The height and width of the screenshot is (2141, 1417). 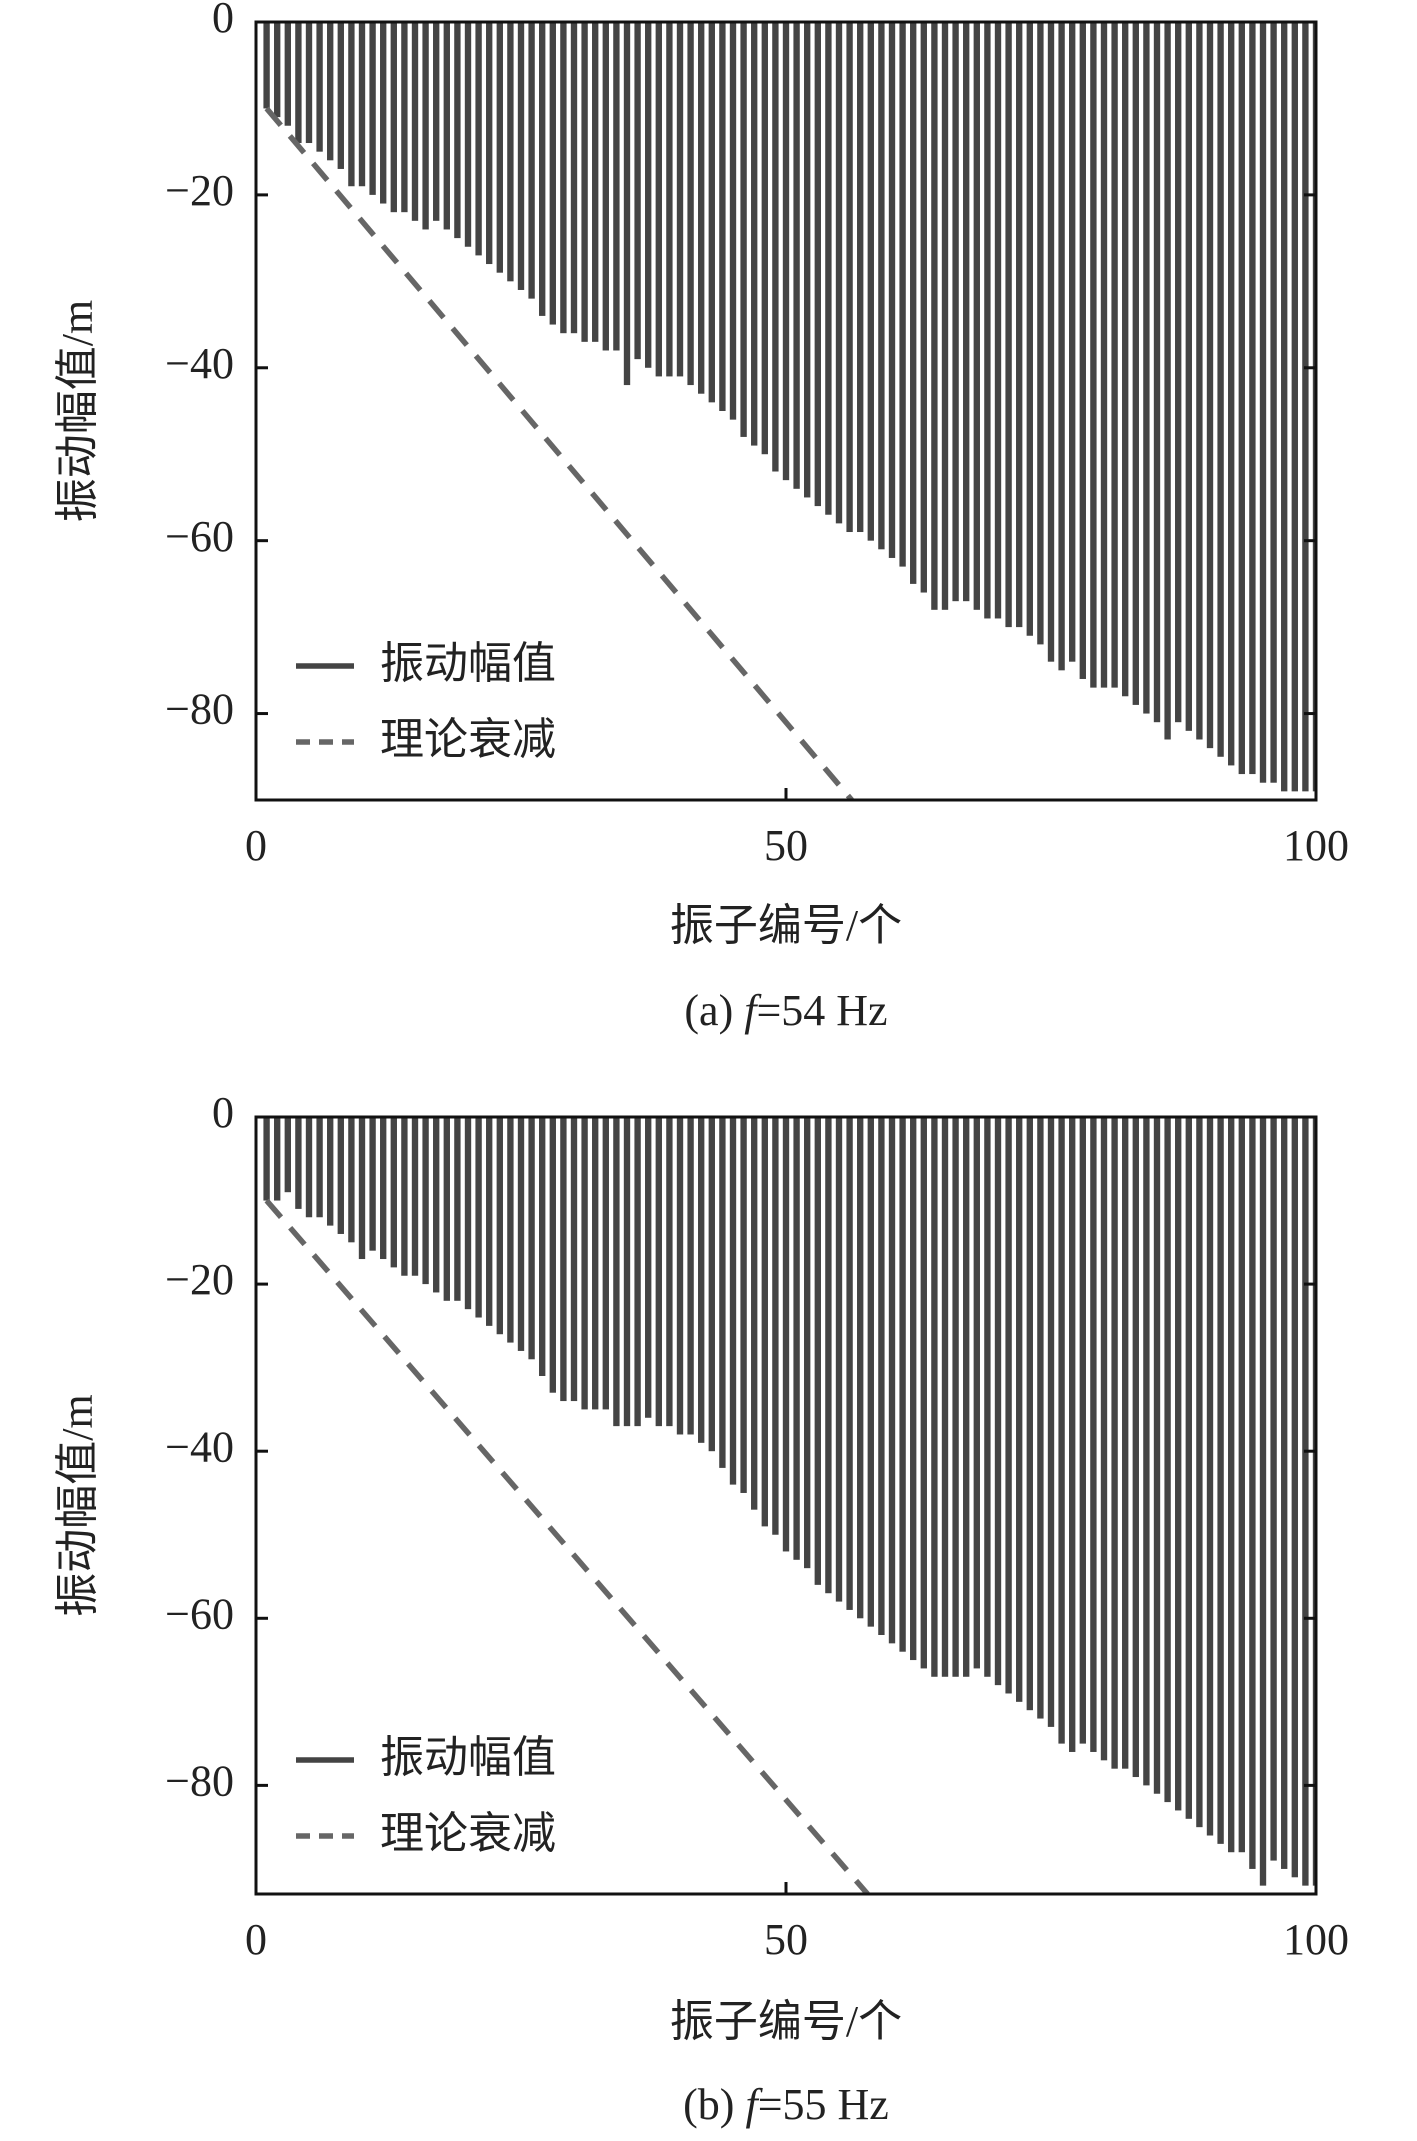 I want to click on x-tick-label: 100, so click(x=1316, y=1939).